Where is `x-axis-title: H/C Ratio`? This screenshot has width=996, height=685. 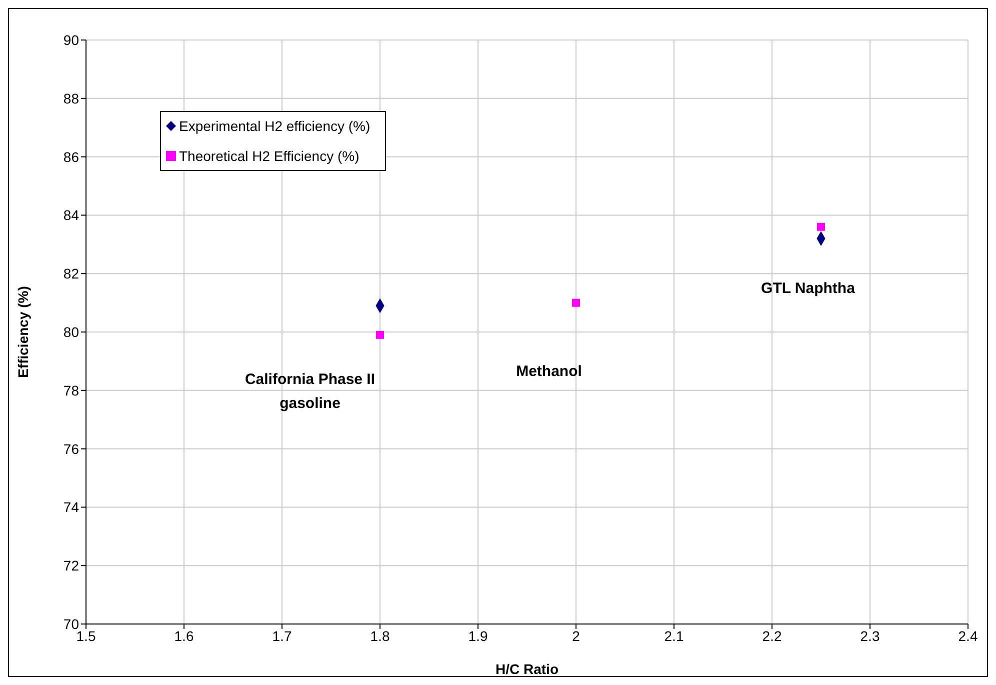
x-axis-title: H/C Ratio is located at coordinates (527, 669).